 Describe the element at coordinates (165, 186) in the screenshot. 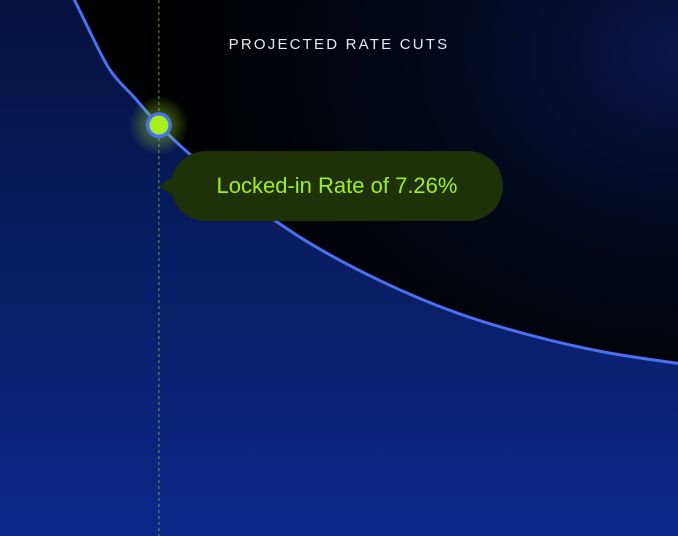

I see `callout-pointer` at that location.